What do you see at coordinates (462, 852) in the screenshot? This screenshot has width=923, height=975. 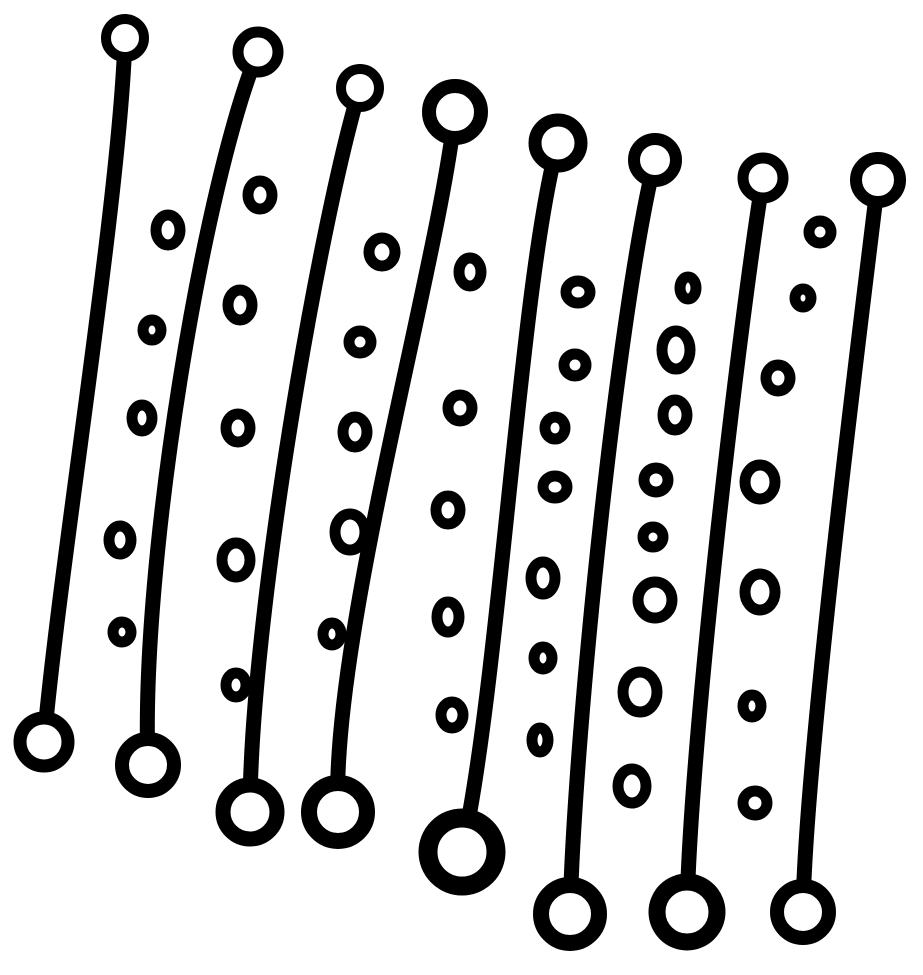 I see `rod-5-bottom-bead` at bounding box center [462, 852].